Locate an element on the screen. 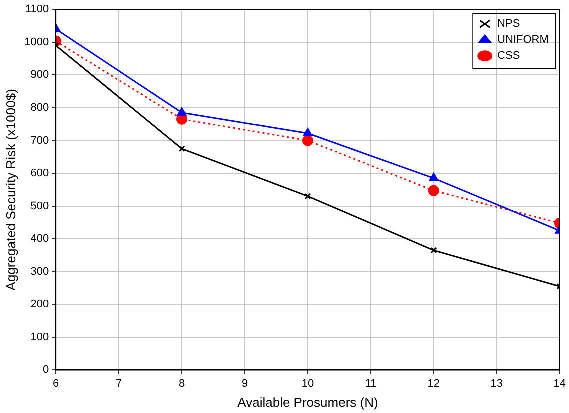 The image size is (569, 413). y-tick-label: 0 is located at coordinates (46, 370).